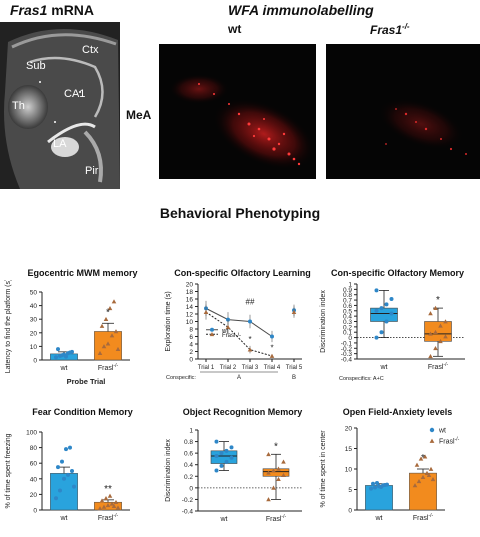 Image resolution: width=480 pixels, height=537 pixels. I want to click on x-tick-label: Trial 1, so click(206, 368).